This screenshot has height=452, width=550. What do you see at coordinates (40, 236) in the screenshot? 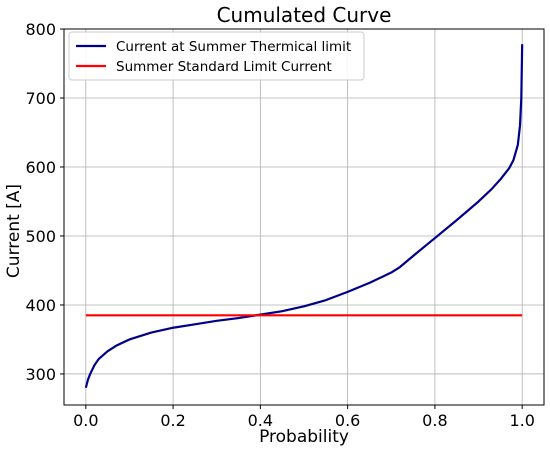
I see `y-tick-label: 500` at bounding box center [40, 236].